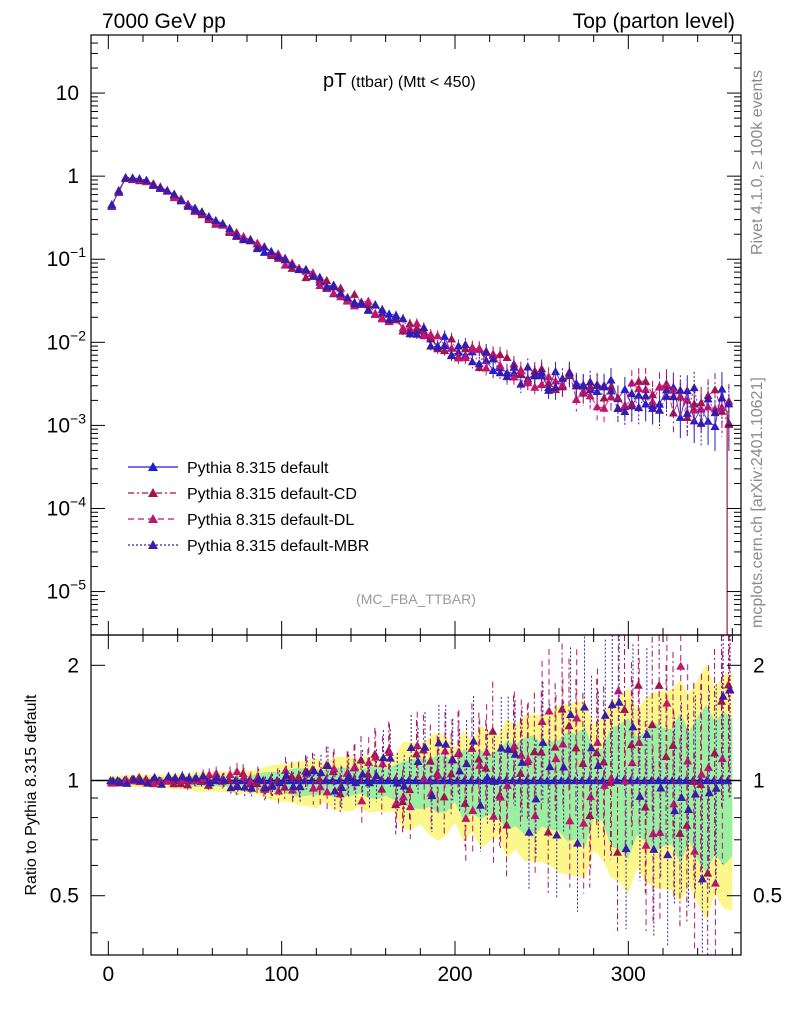 Image resolution: width=786 pixels, height=1024 pixels. I want to click on x-tick-label: 100, so click(281, 974).